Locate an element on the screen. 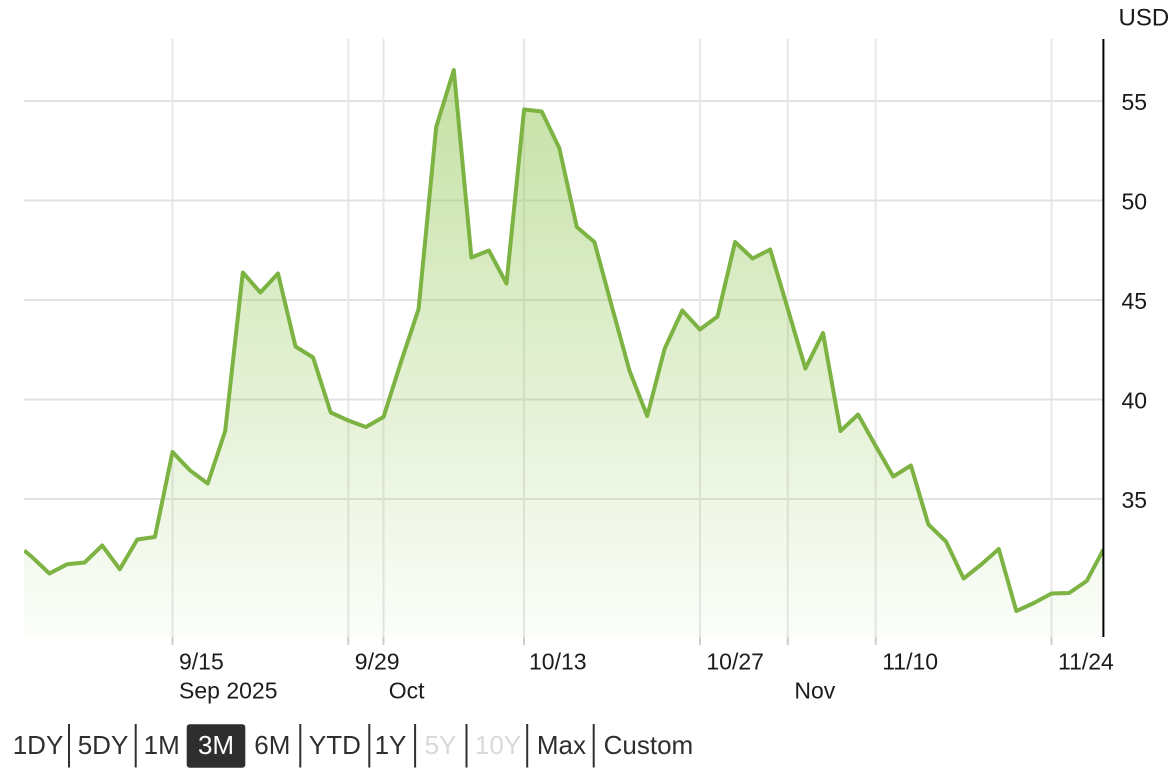  svg-text: 1Y is located at coordinates (391, 745).